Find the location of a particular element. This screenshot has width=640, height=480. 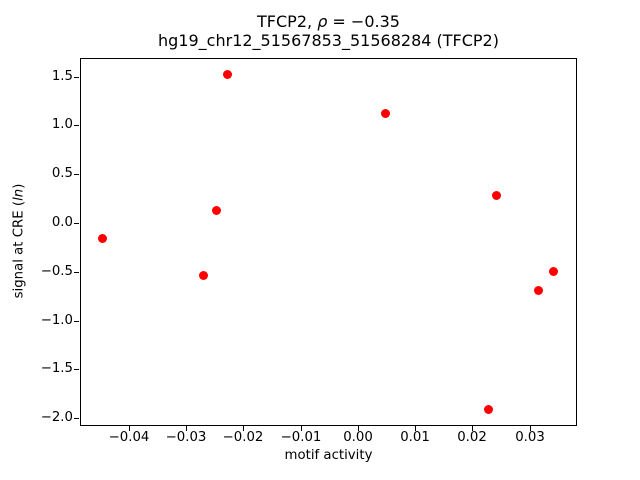

y-tick-label: 1.0 is located at coordinates (62, 124).